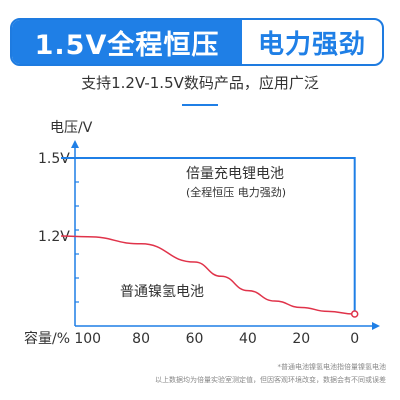  What do you see at coordinates (200, 105) in the screenshot?
I see `divider` at bounding box center [200, 105].